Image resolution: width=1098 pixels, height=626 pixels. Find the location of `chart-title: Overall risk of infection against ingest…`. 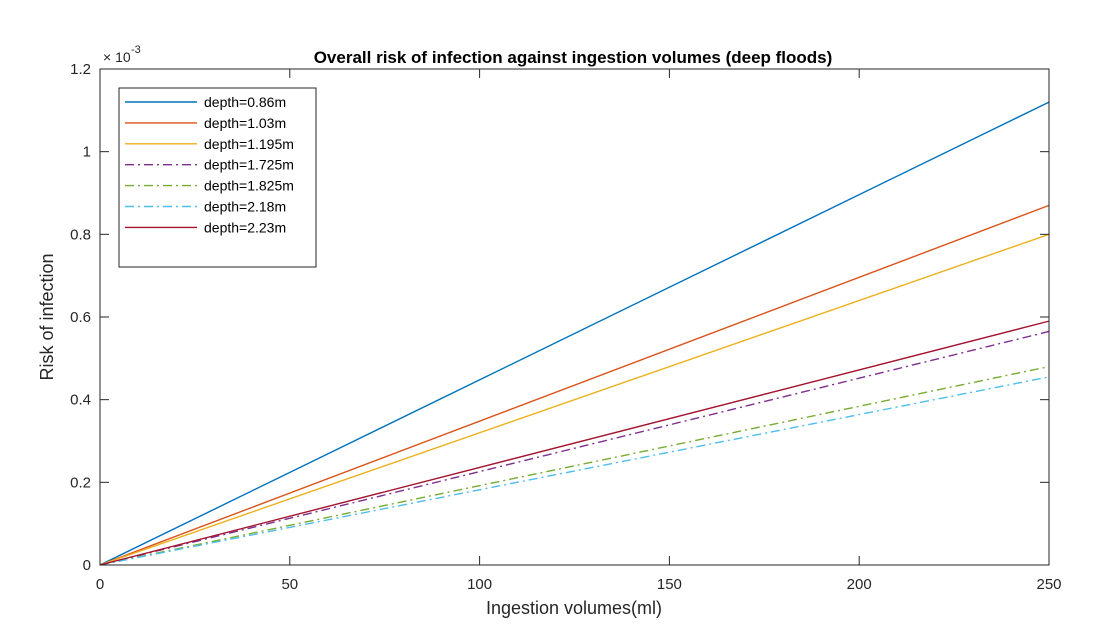

chart-title: Overall risk of infection against ingest… is located at coordinates (573, 57).